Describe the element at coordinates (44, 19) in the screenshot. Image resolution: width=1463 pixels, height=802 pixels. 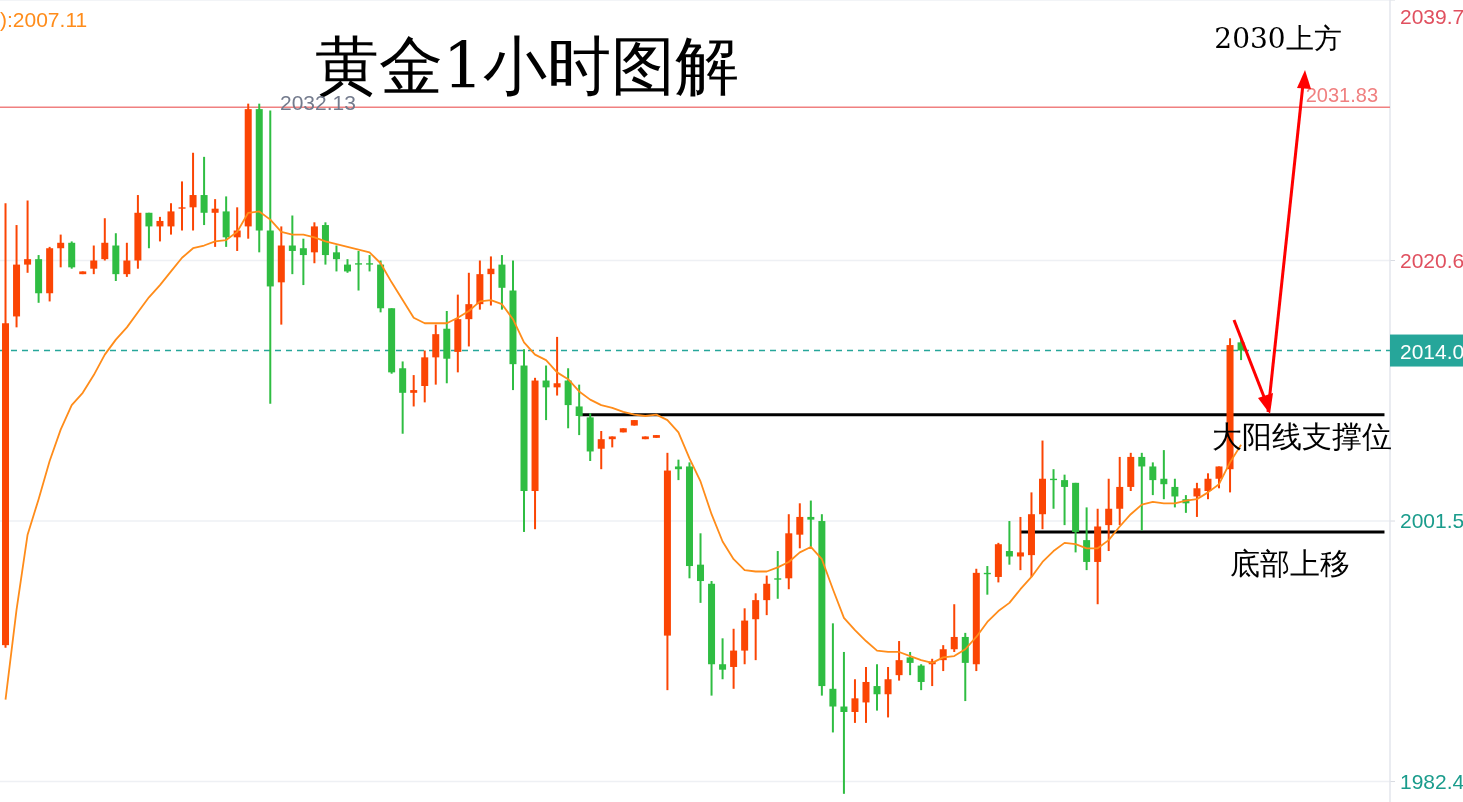
I see `annotation: ):2007.11` at that location.